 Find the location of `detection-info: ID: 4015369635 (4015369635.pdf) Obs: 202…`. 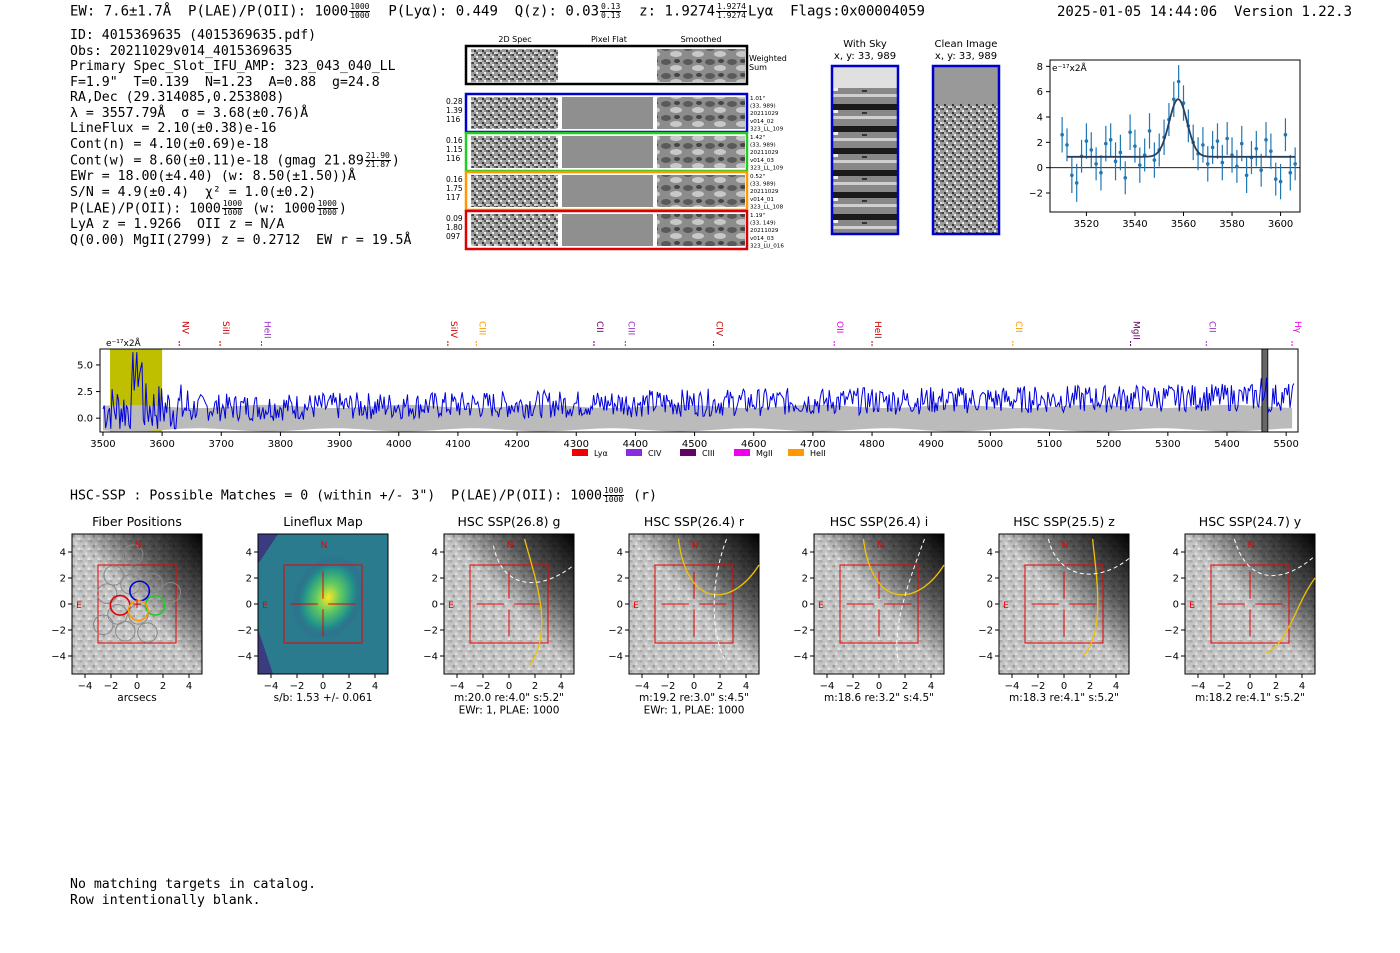

detection-info: ID: 4015369635 (4015369635.pdf) Obs: 202… is located at coordinates (240, 138).